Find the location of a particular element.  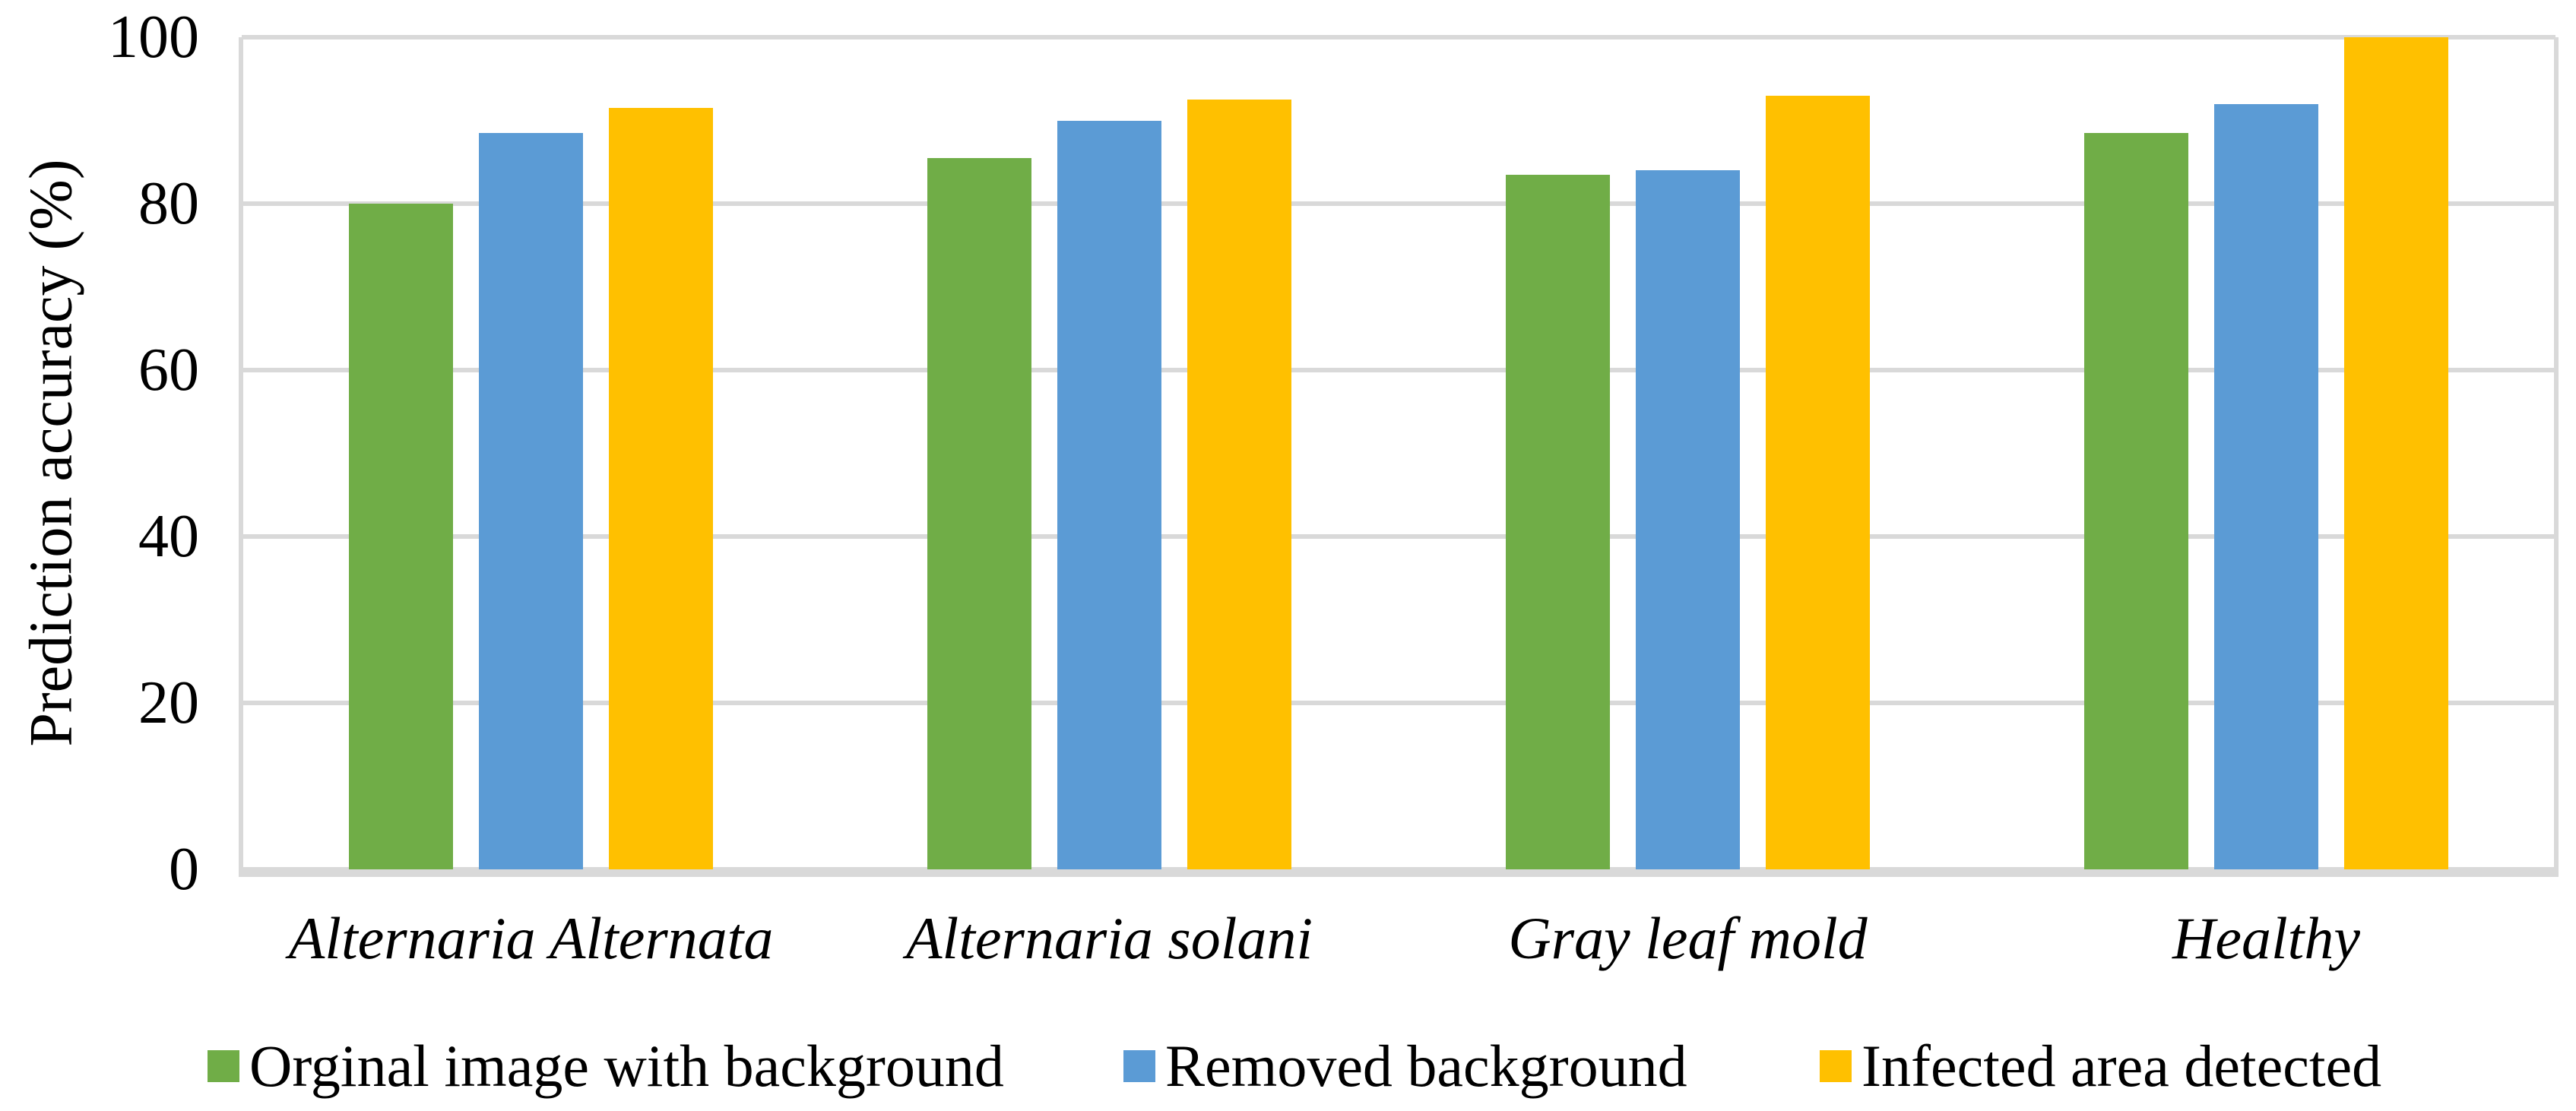

y-tick-label-0: 0 is located at coordinates (184, 869).